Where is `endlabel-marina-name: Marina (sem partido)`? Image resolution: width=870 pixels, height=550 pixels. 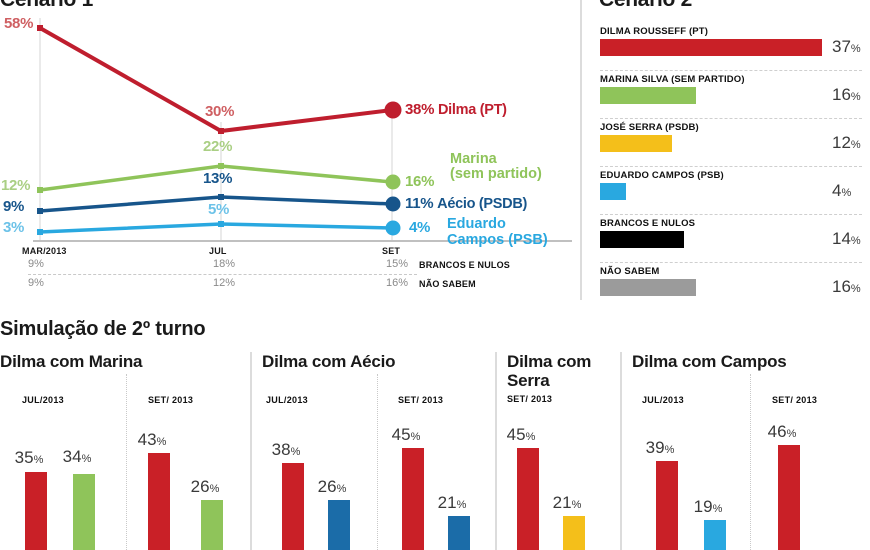 endlabel-marina-name: Marina (sem partido) is located at coordinates (496, 167).